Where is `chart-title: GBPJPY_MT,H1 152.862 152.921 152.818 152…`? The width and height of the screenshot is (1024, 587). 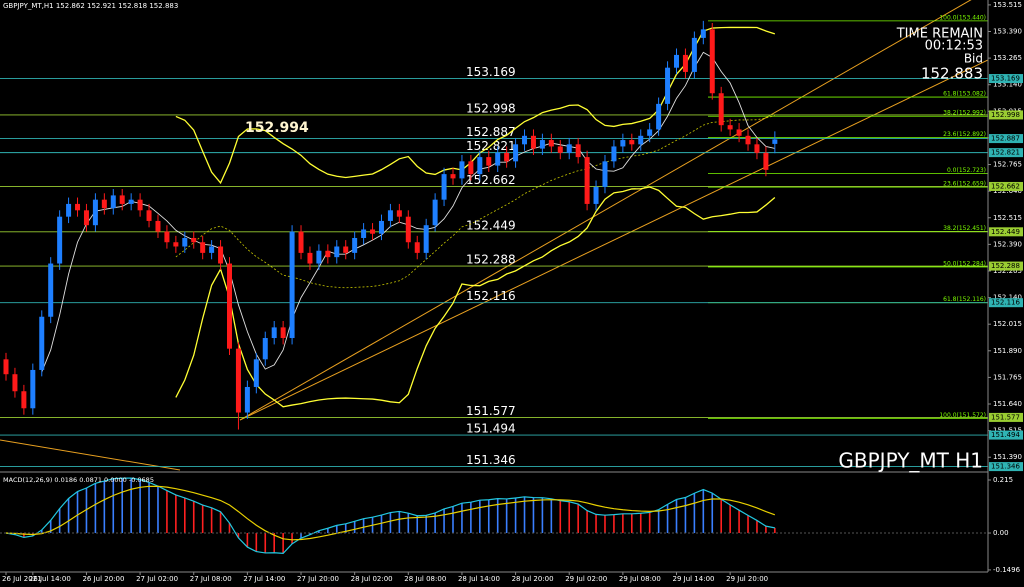 chart-title: GBPJPY_MT,H1 152.862 152.921 152.818 152… is located at coordinates (90, 6).